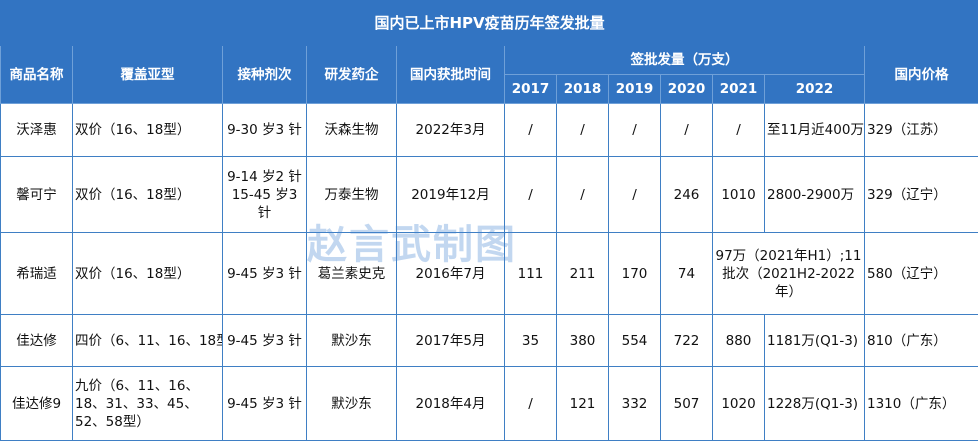  I want to click on cell-2021: 1010, so click(738, 194).